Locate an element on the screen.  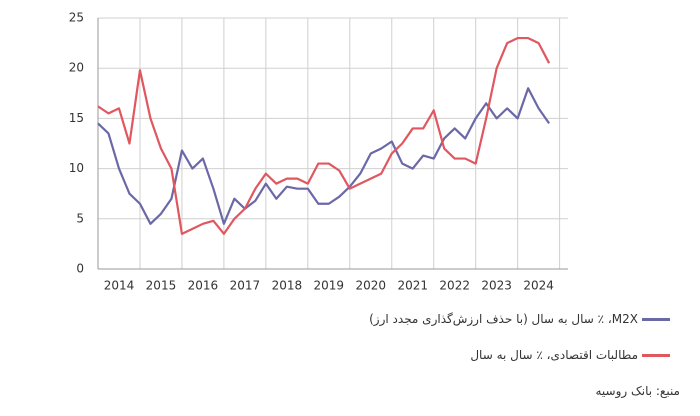
y-tick-label: 15 is located at coordinates (76, 118).